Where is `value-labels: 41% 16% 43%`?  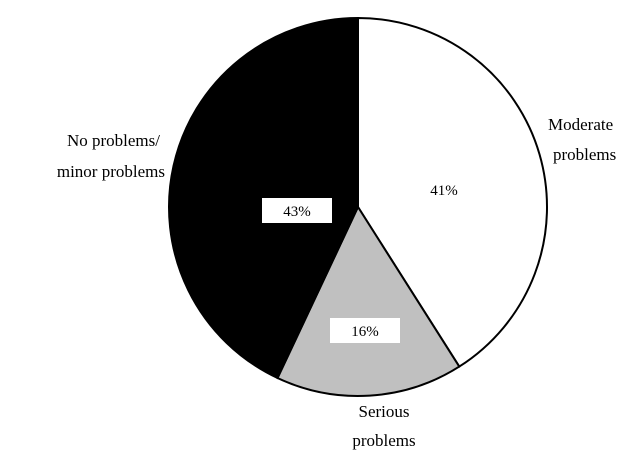
value-labels: 41% 16% 43% is located at coordinates (360, 263).